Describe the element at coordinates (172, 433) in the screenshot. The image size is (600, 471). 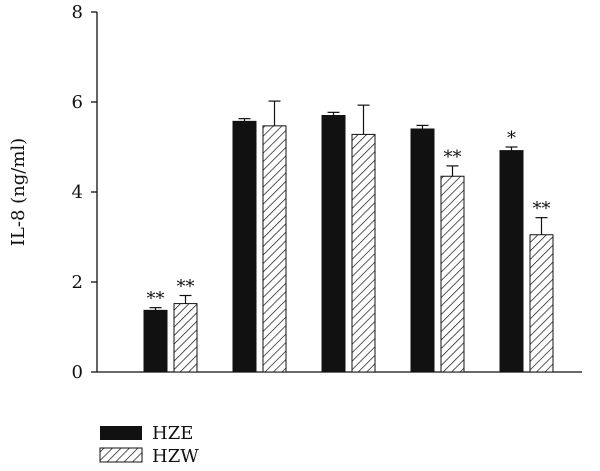
I see `legend-label-hze: HZE` at that location.